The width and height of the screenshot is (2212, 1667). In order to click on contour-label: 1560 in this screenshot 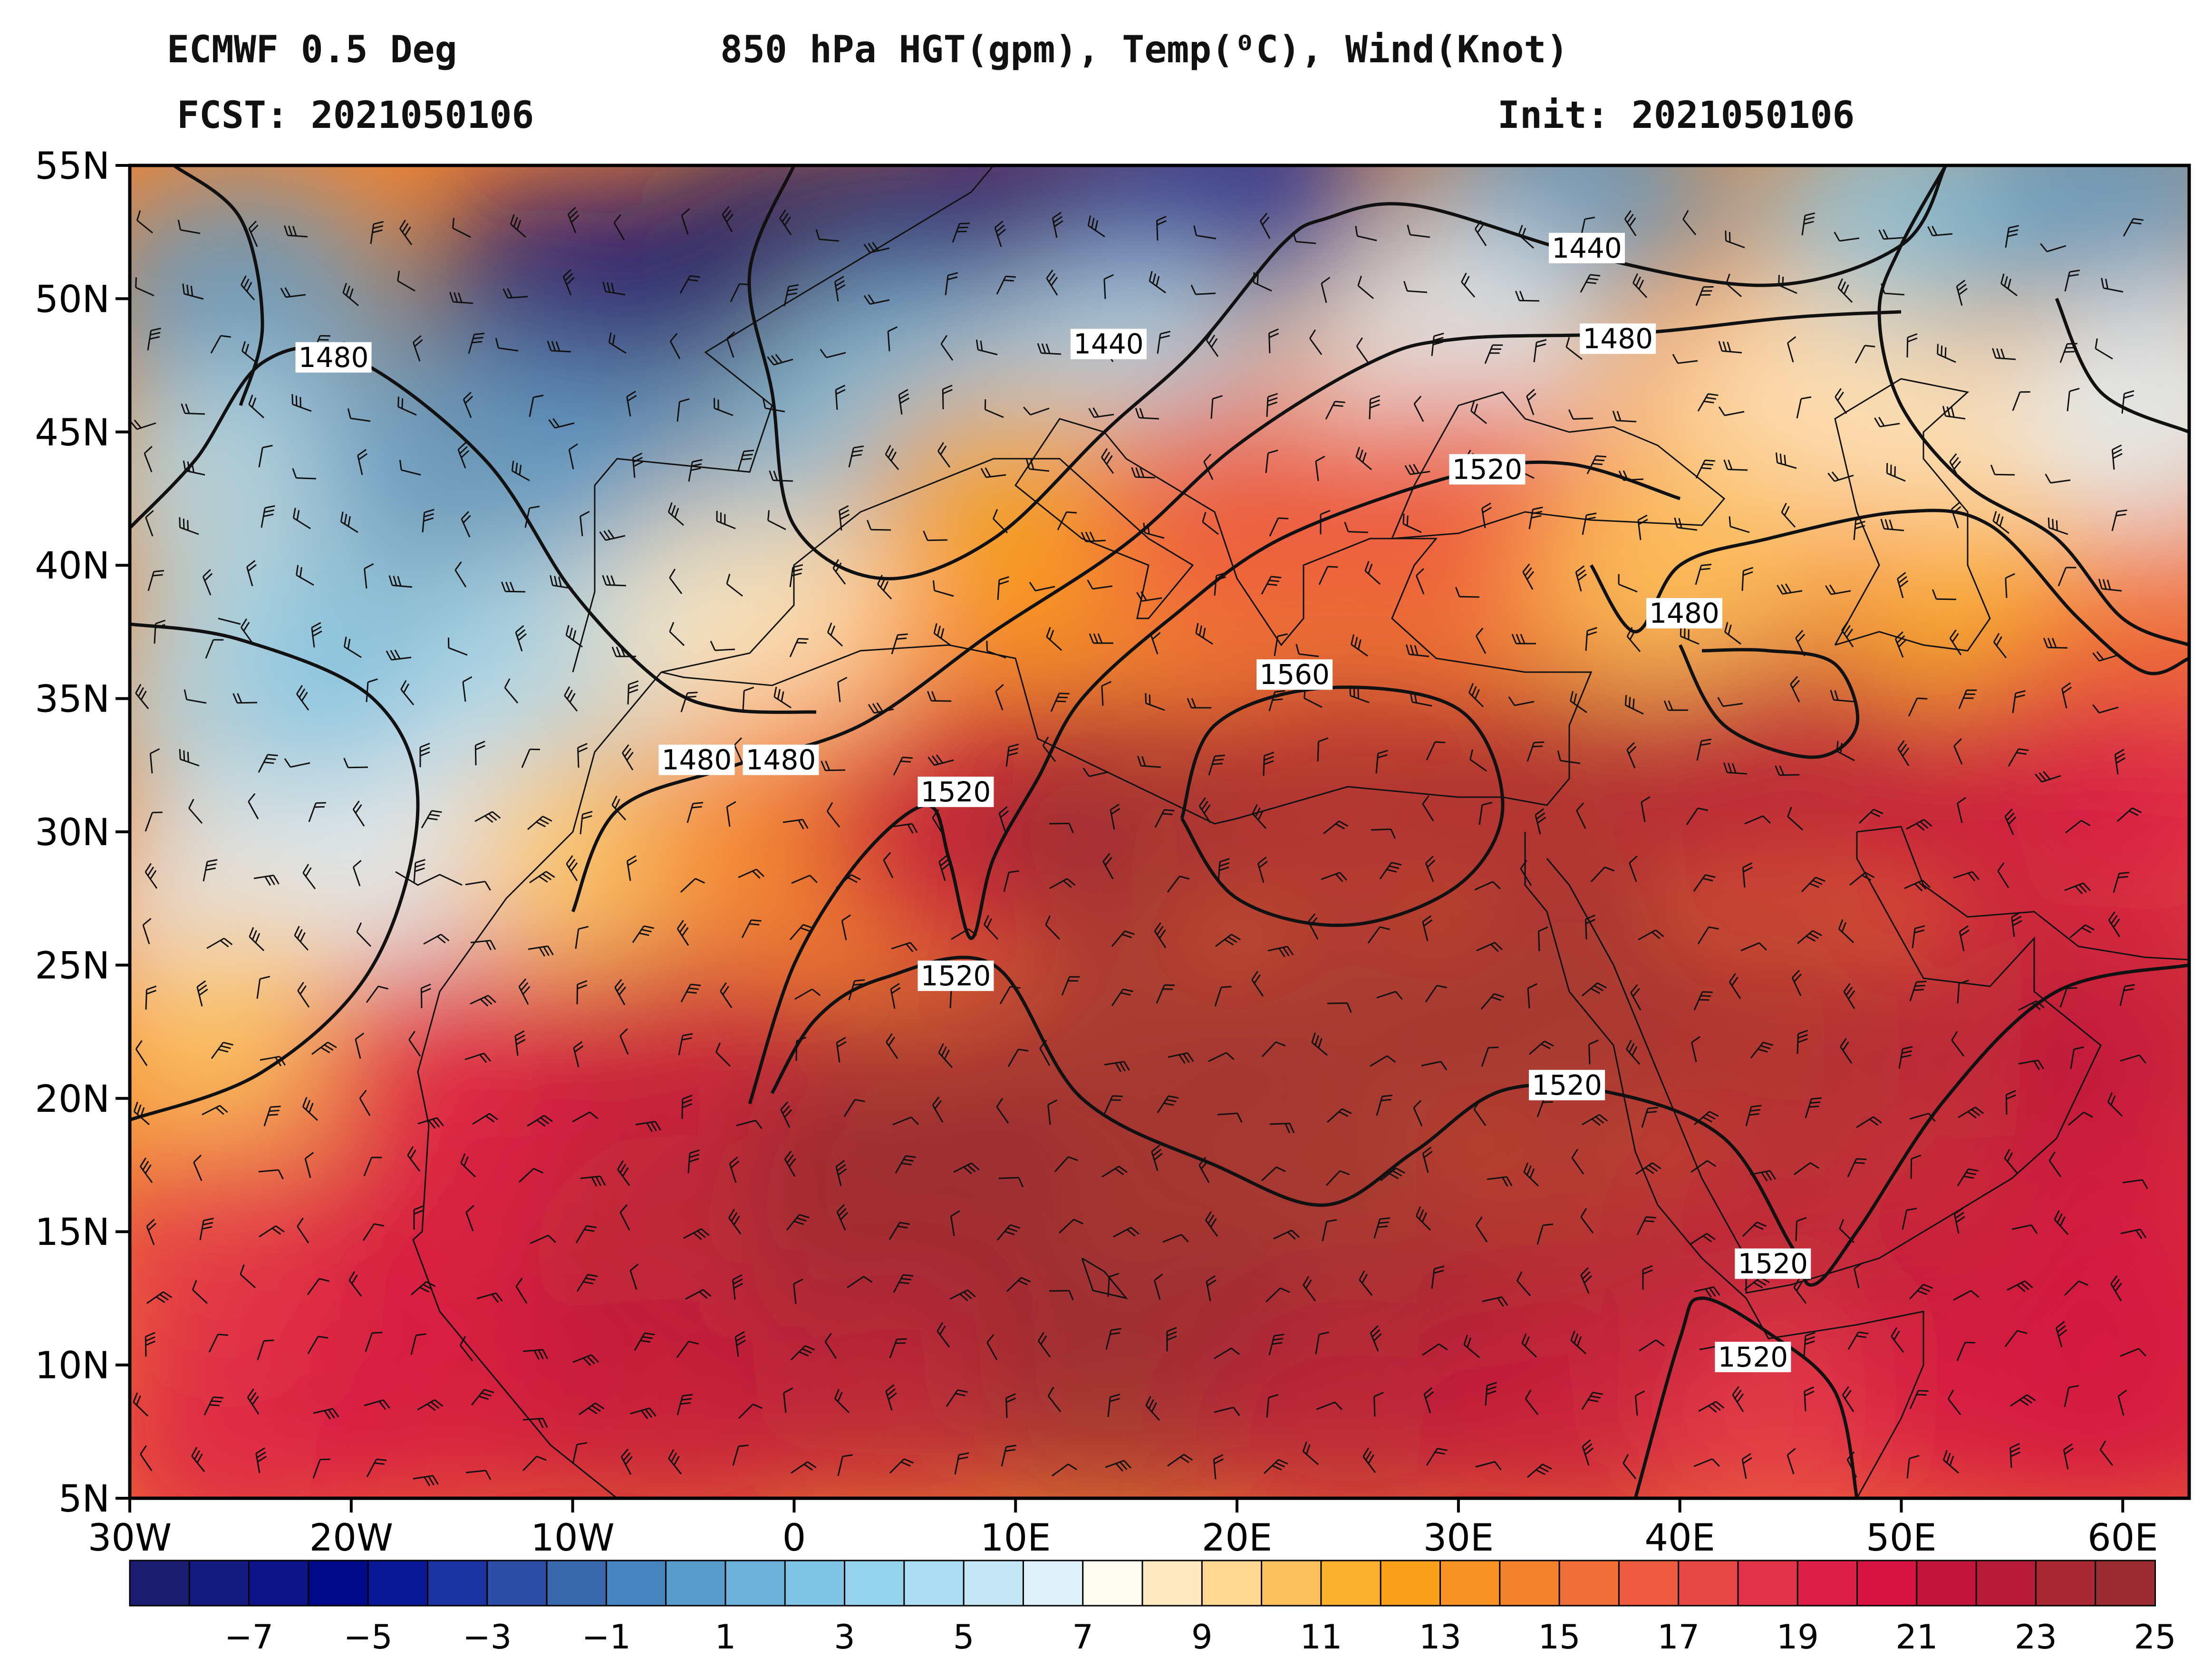, I will do `click(1294, 674)`.